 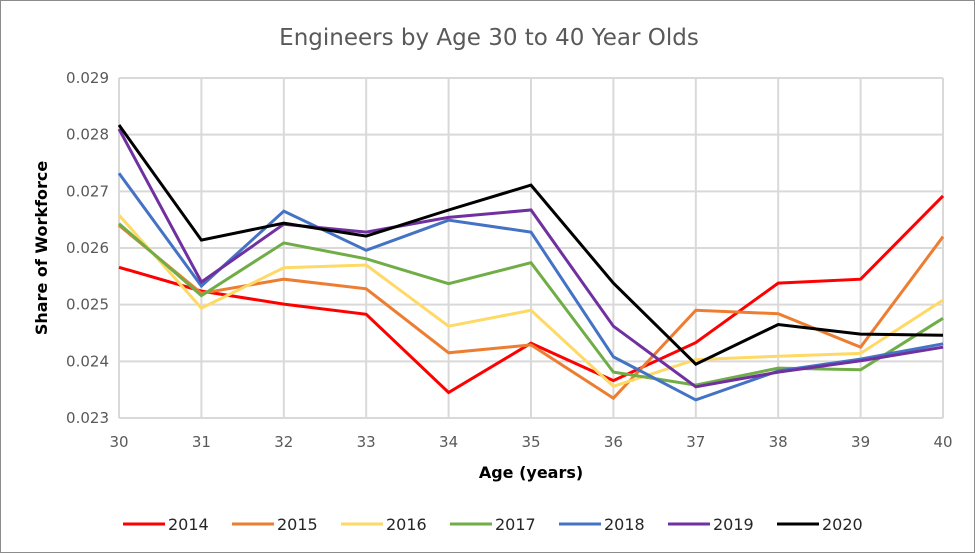 What do you see at coordinates (384, 524) in the screenshot?
I see `legend-item-2016: 2016` at bounding box center [384, 524].